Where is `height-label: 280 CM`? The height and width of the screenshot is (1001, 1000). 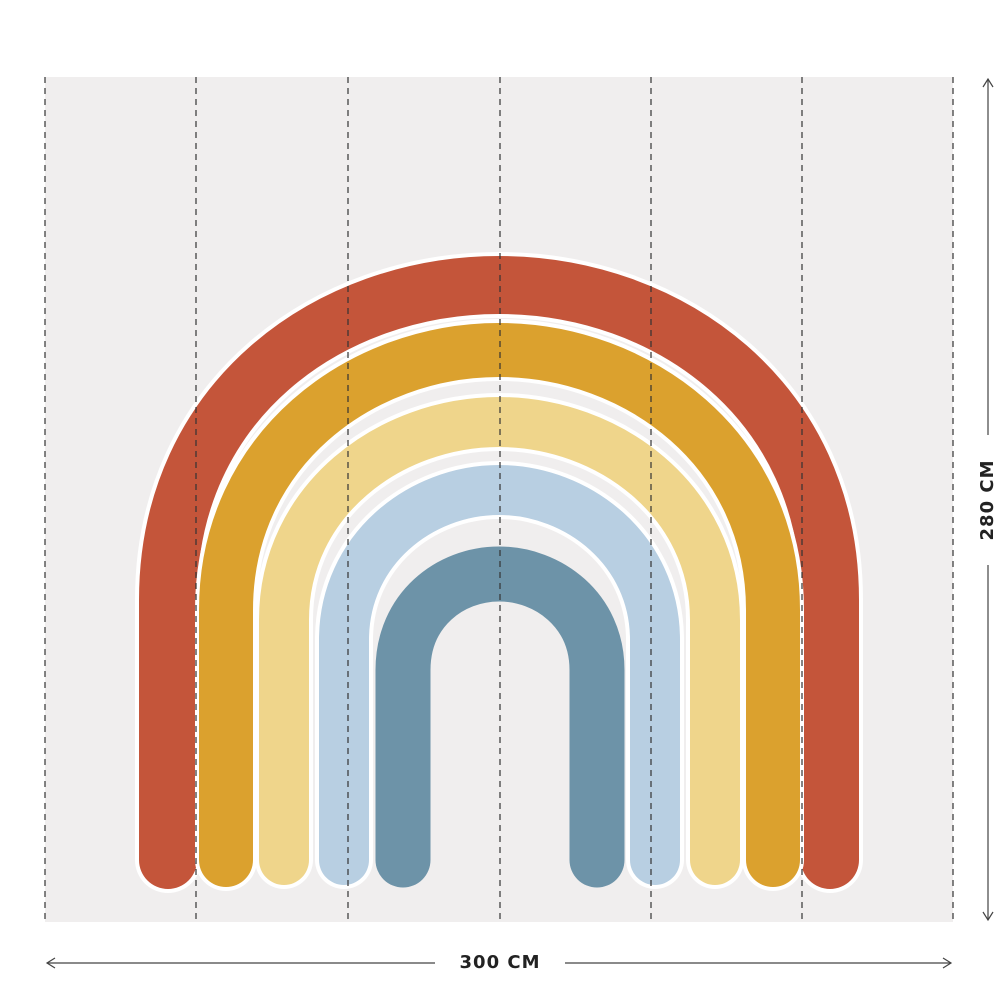 height-label: 280 CM is located at coordinates (987, 500).